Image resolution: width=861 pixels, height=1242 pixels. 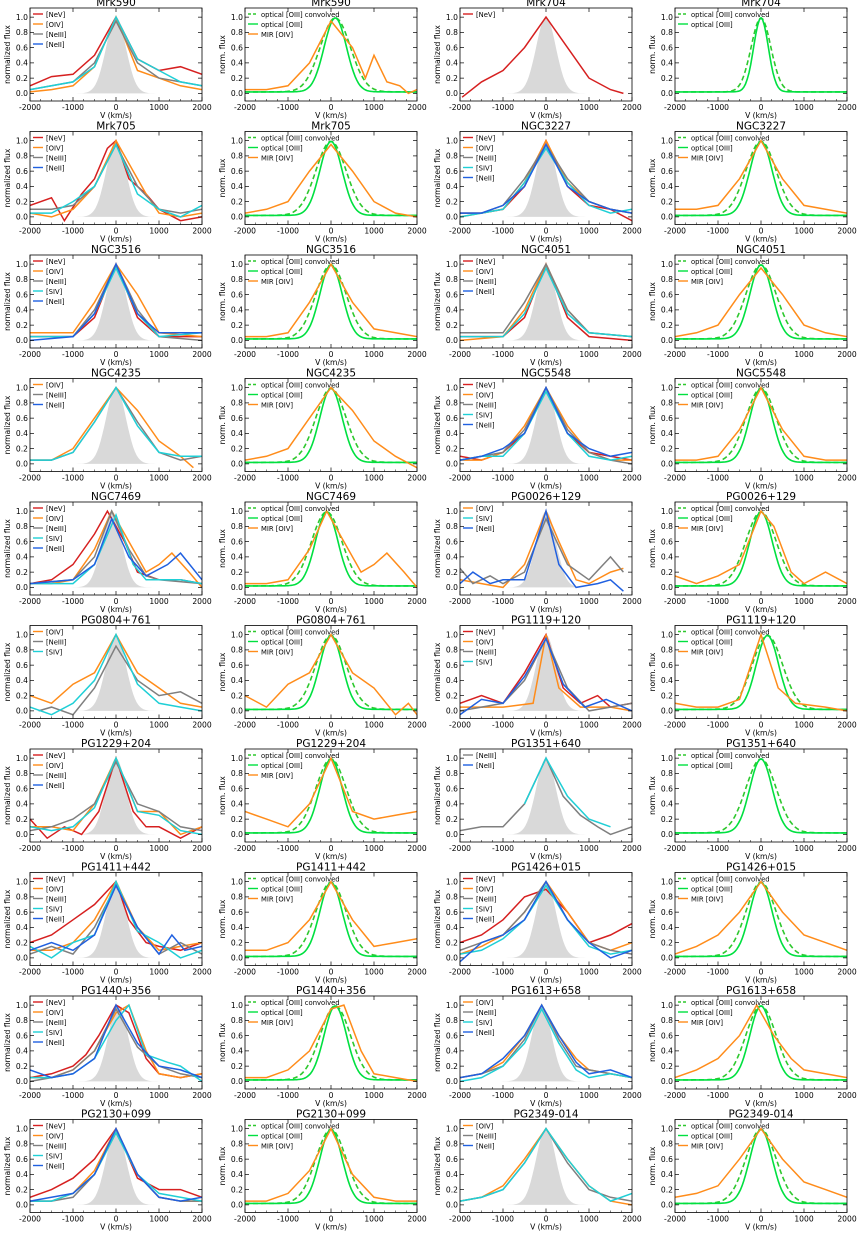 I want to click on y-tick-label: 0.0, so click(x=452, y=834).